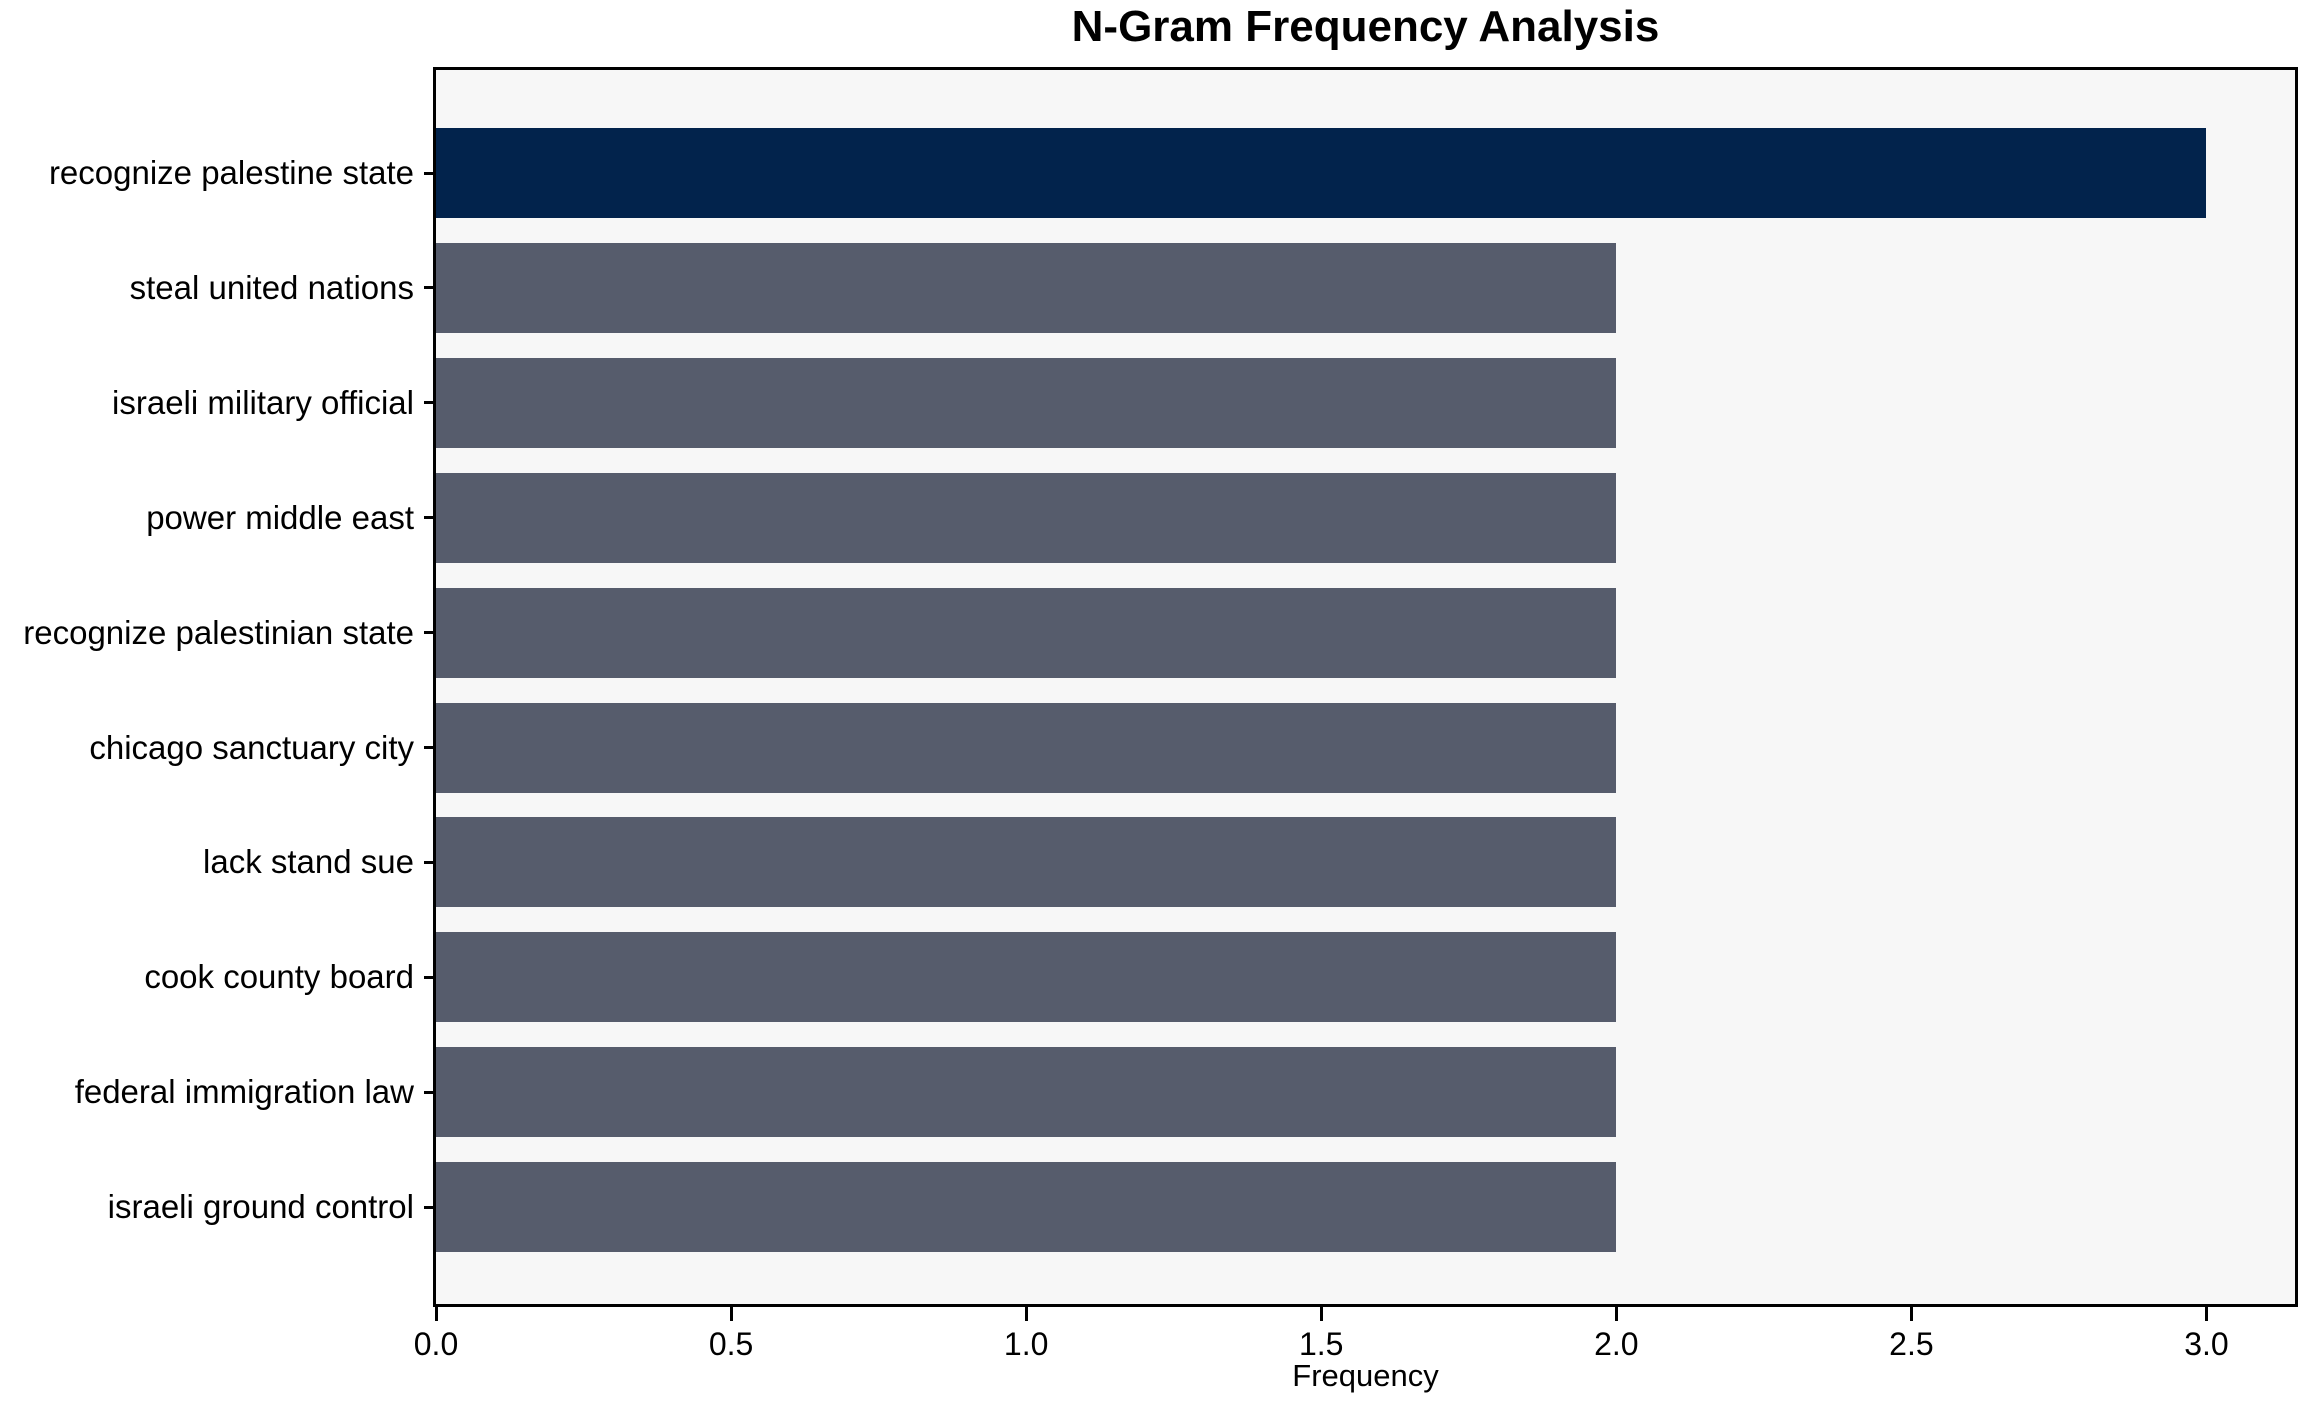 The height and width of the screenshot is (1414, 2314). I want to click on y-tick-label: power middle east, so click(280, 517).